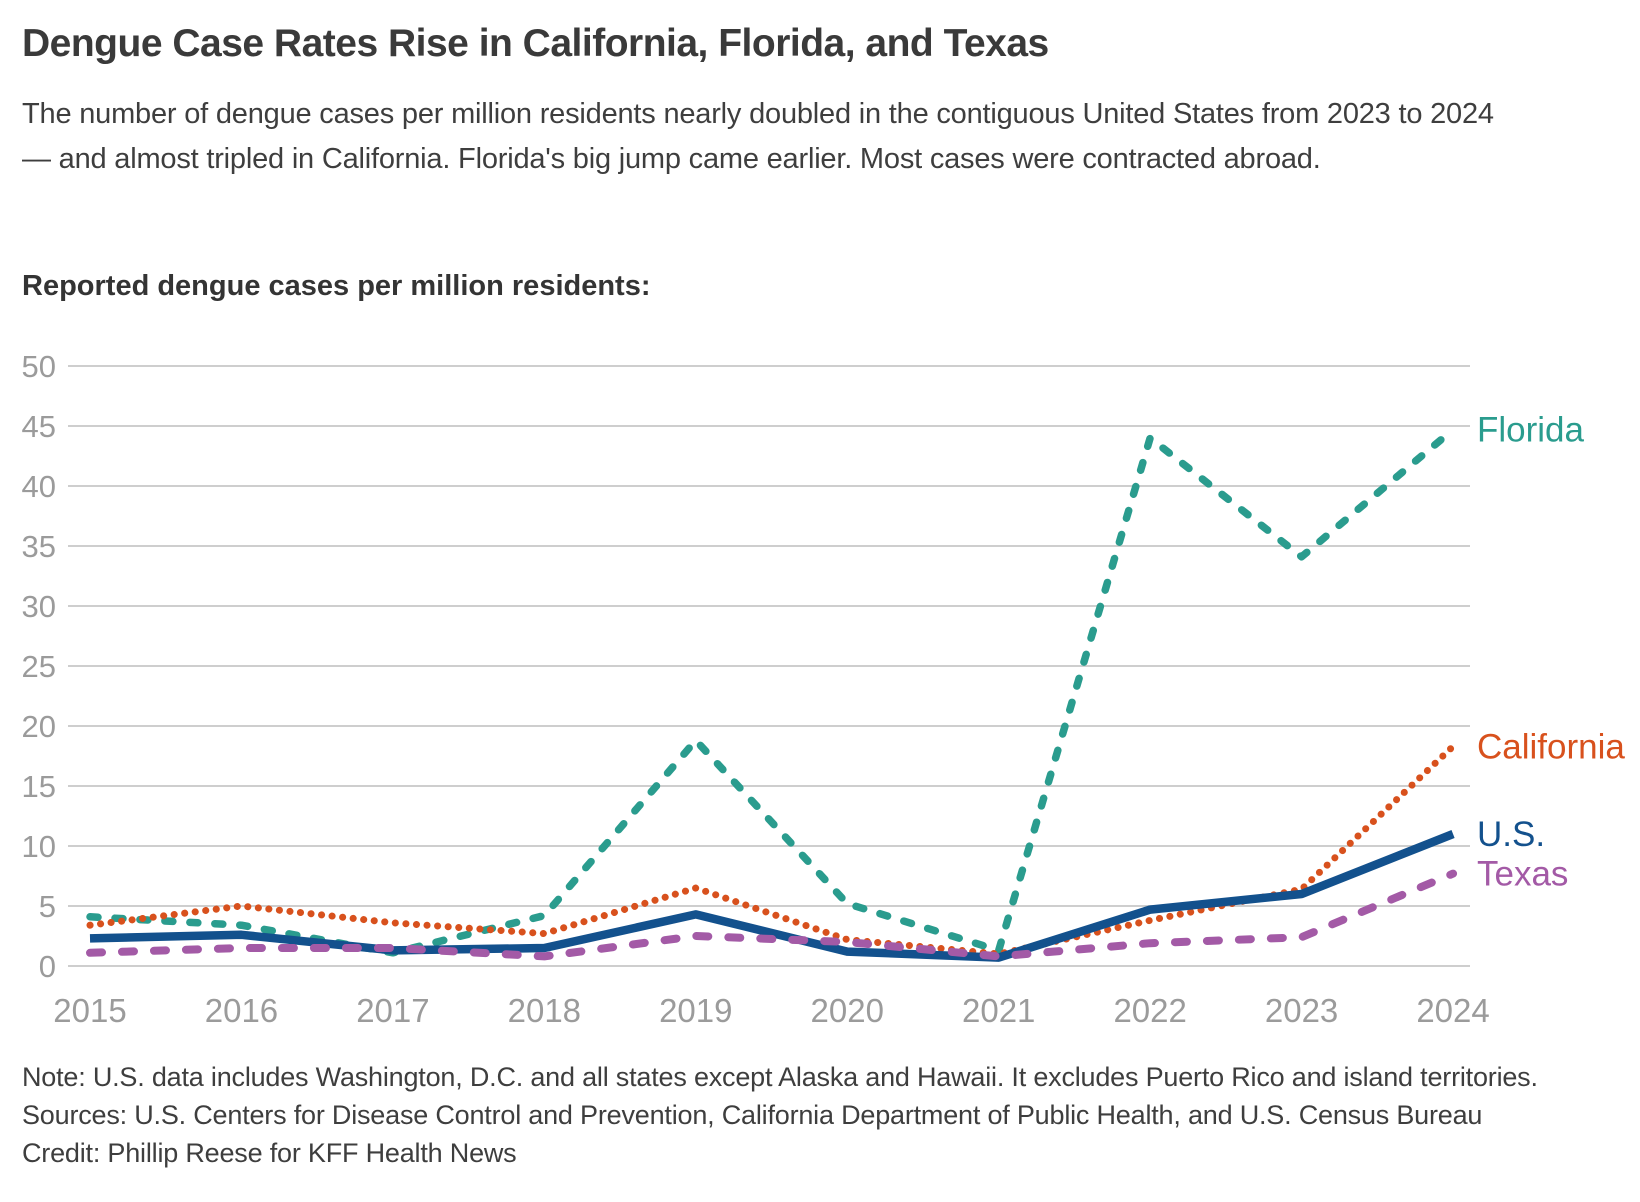 The height and width of the screenshot is (1202, 1640). Describe the element at coordinates (47, 906) in the screenshot. I see `y-tick-label-5: 5` at that location.